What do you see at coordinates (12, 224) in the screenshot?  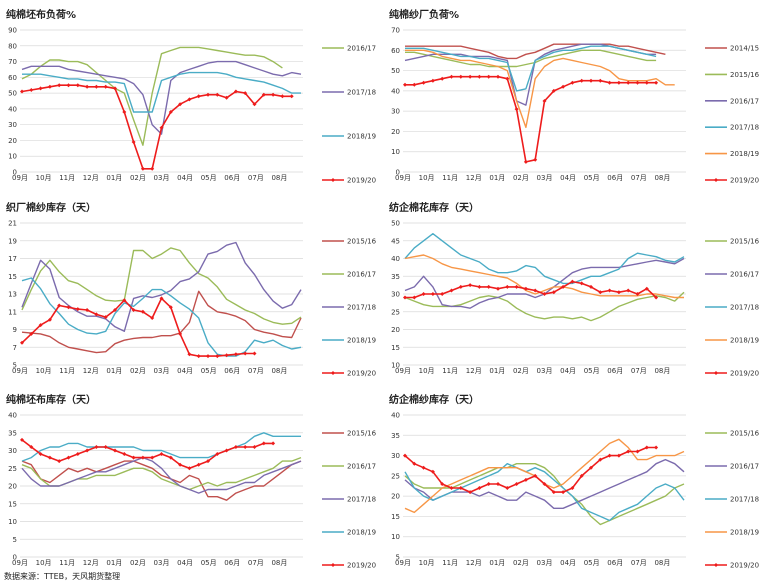 I see `y-tick-label: 21` at bounding box center [12, 224].